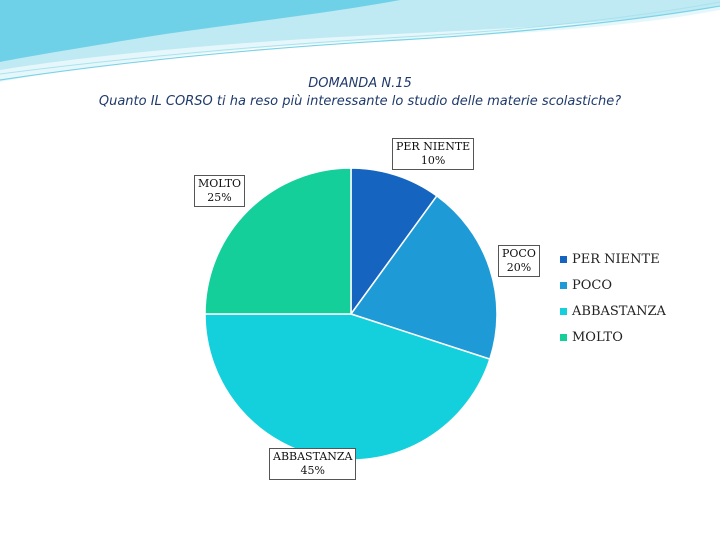 Image resolution: width=720 pixels, height=540 pixels. What do you see at coordinates (360, 83) in the screenshot?
I see `slide-title-line-1: DOMANDA N.15` at bounding box center [360, 83].